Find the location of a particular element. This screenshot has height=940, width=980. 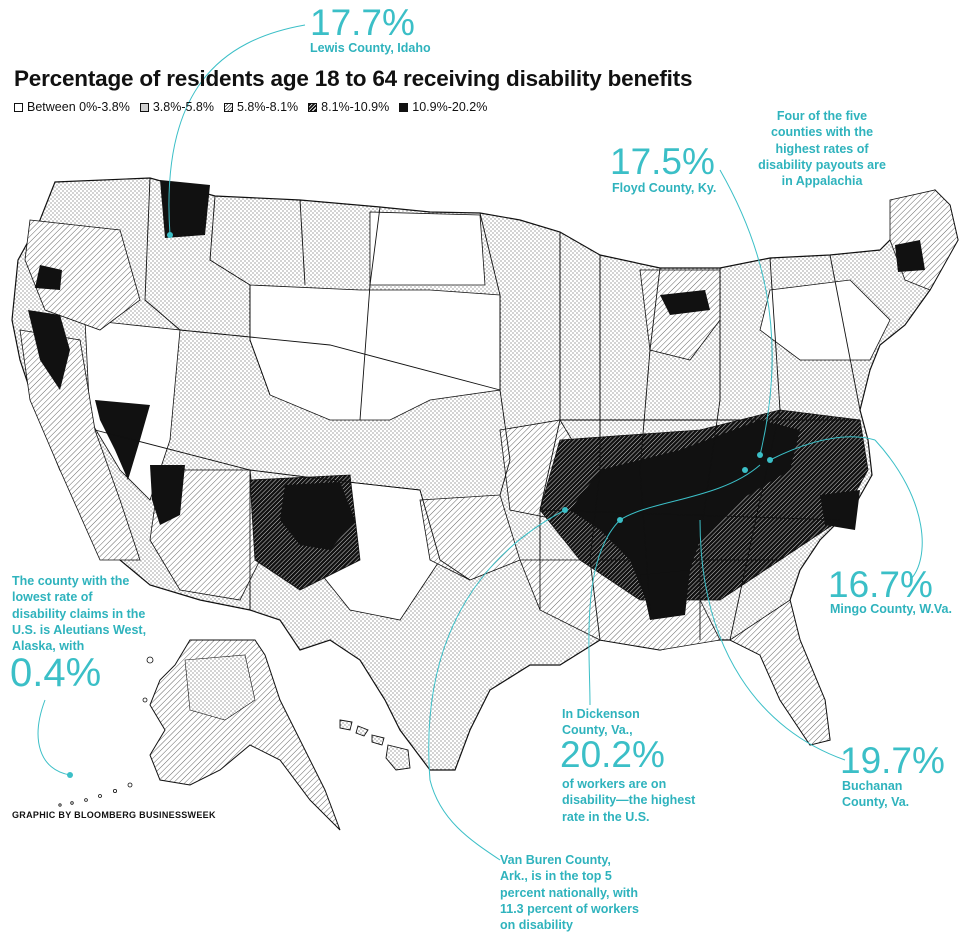

dickenson-intro: In Dickenson County, Va., is located at coordinates (601, 722).